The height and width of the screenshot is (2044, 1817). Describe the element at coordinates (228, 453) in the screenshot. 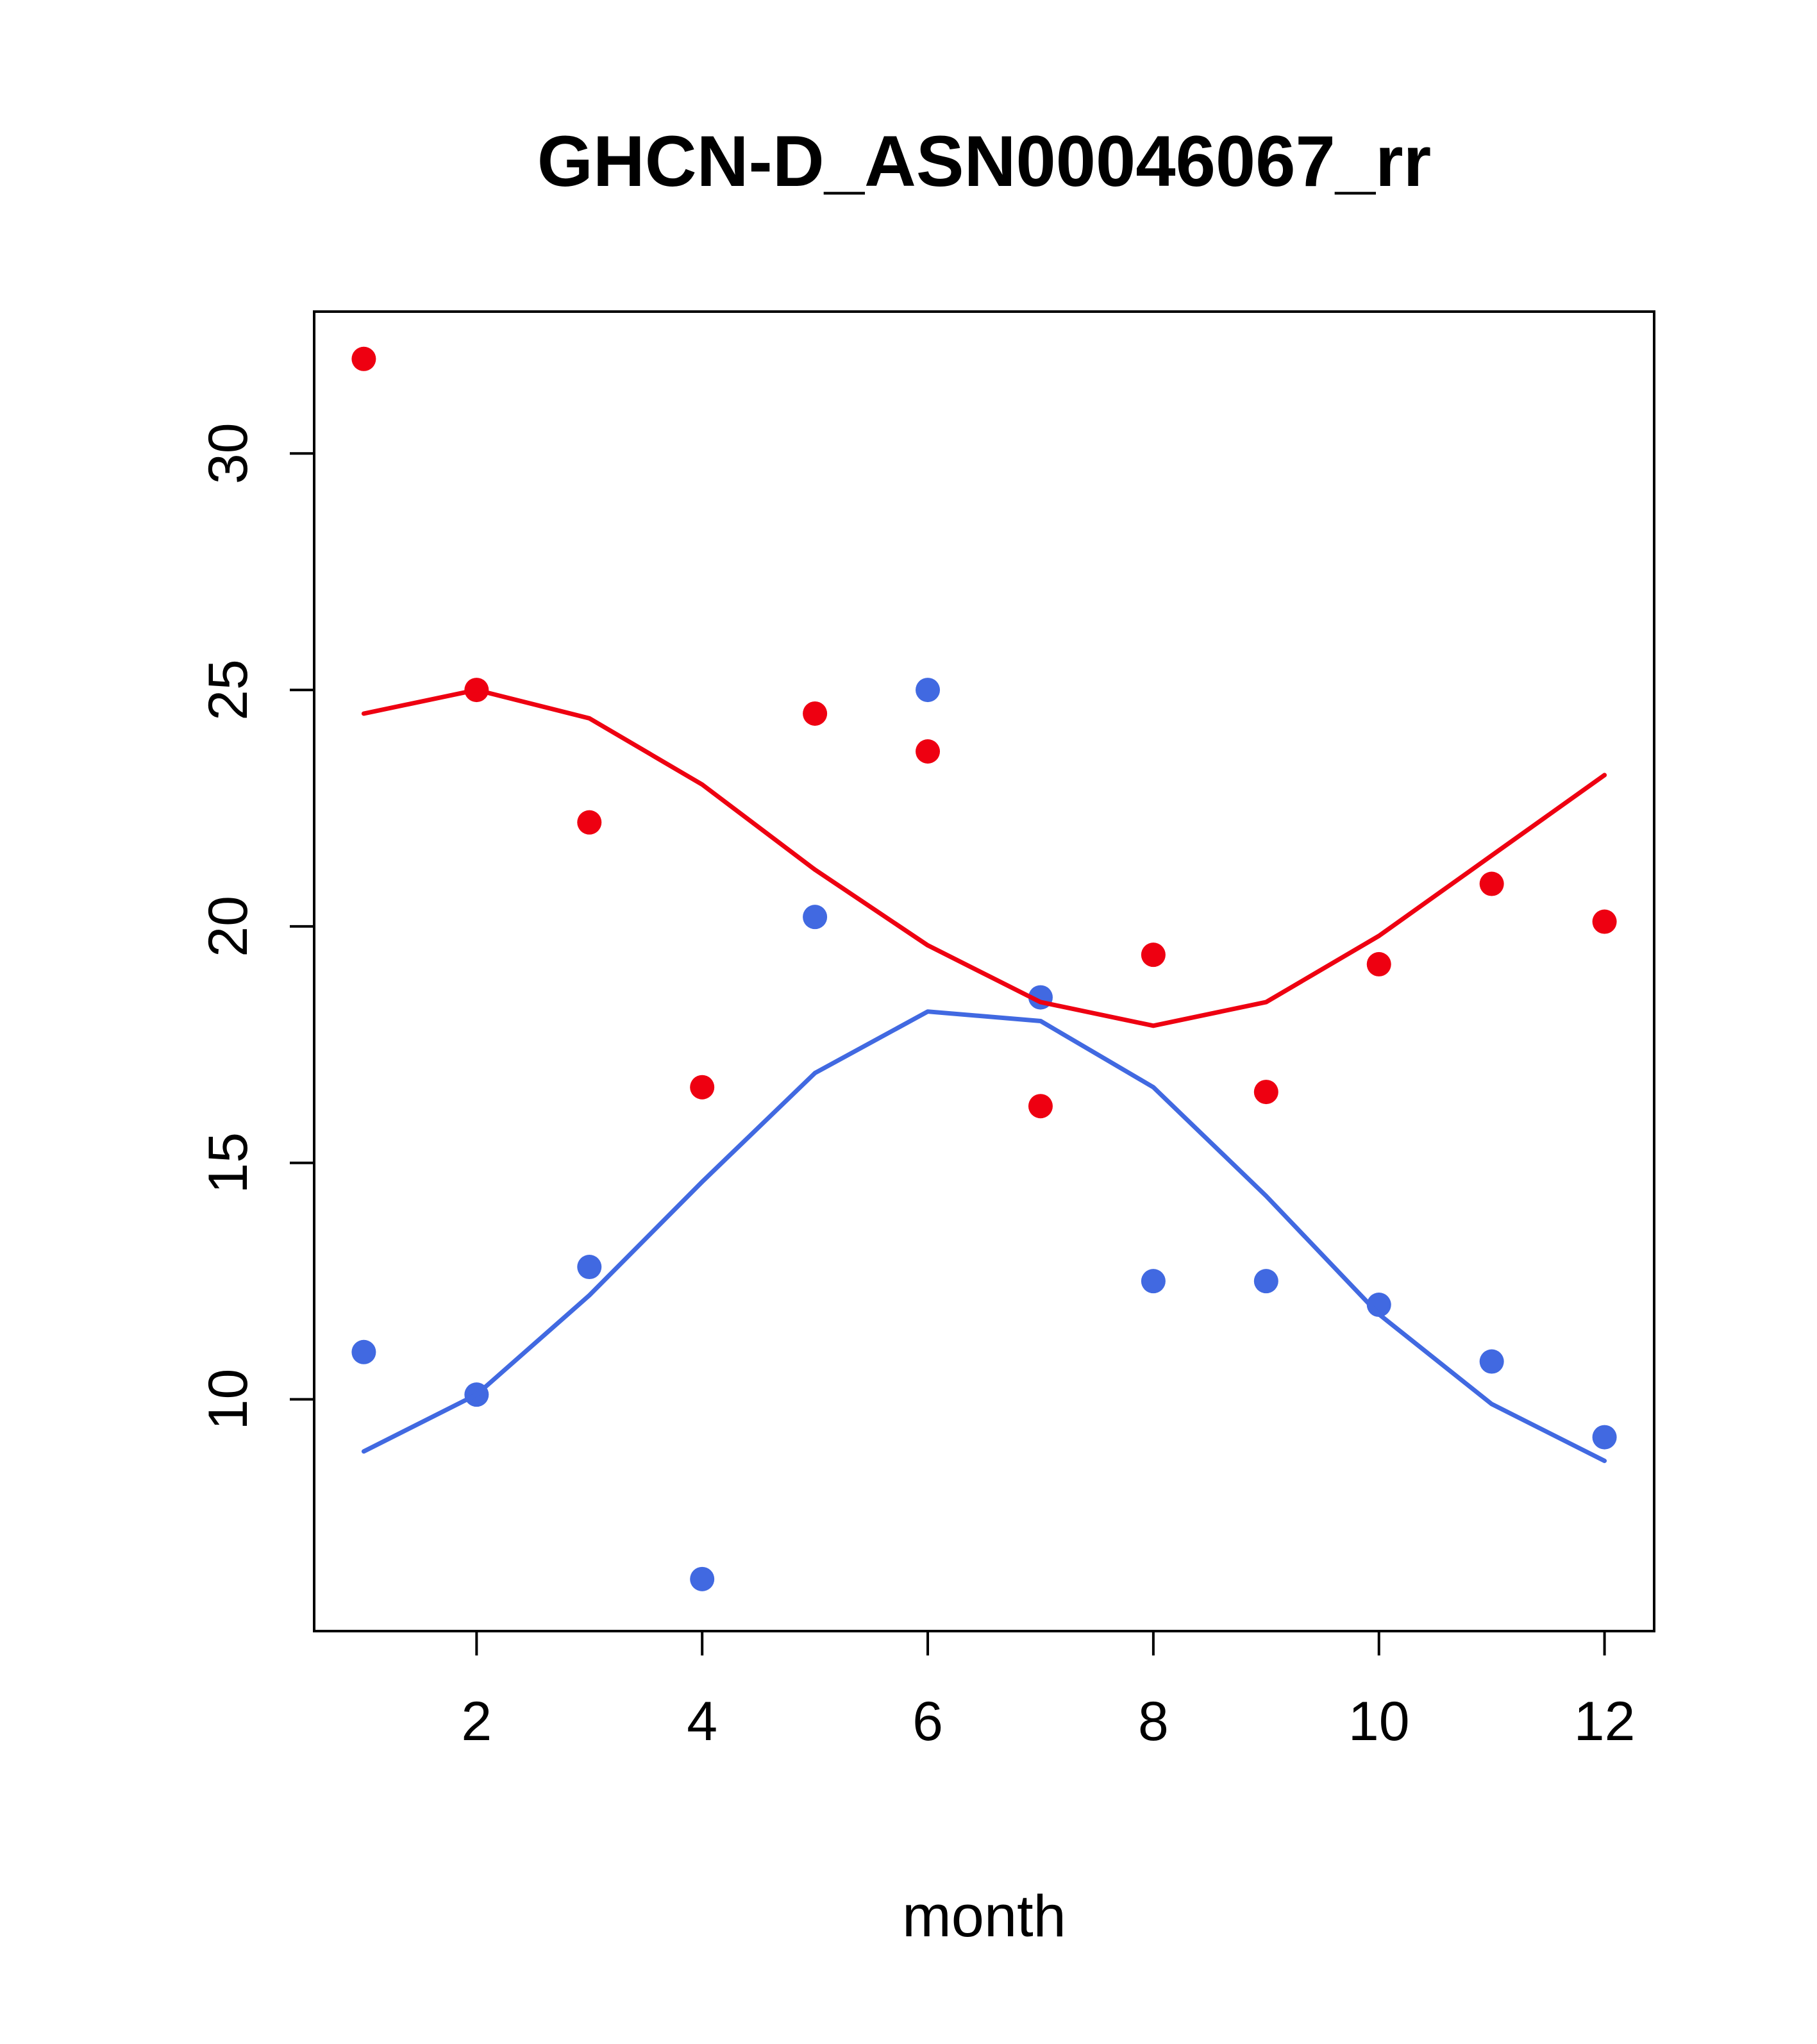

I see `y-tick-label: 30` at that location.